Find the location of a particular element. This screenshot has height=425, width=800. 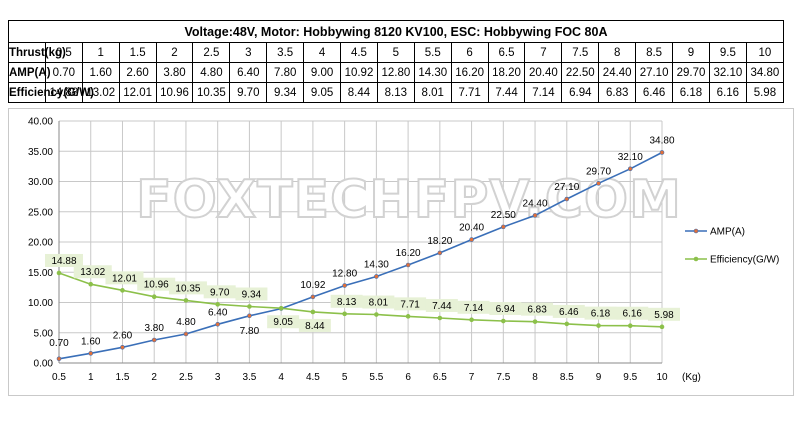

efficiency-data-label: 5.98 is located at coordinates (664, 315).